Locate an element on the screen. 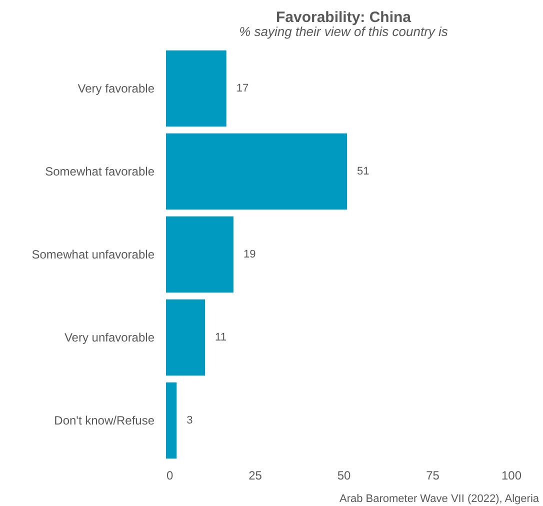 Image resolution: width=543 pixels, height=506 pixels. x-tick-label: 50 is located at coordinates (344, 475).